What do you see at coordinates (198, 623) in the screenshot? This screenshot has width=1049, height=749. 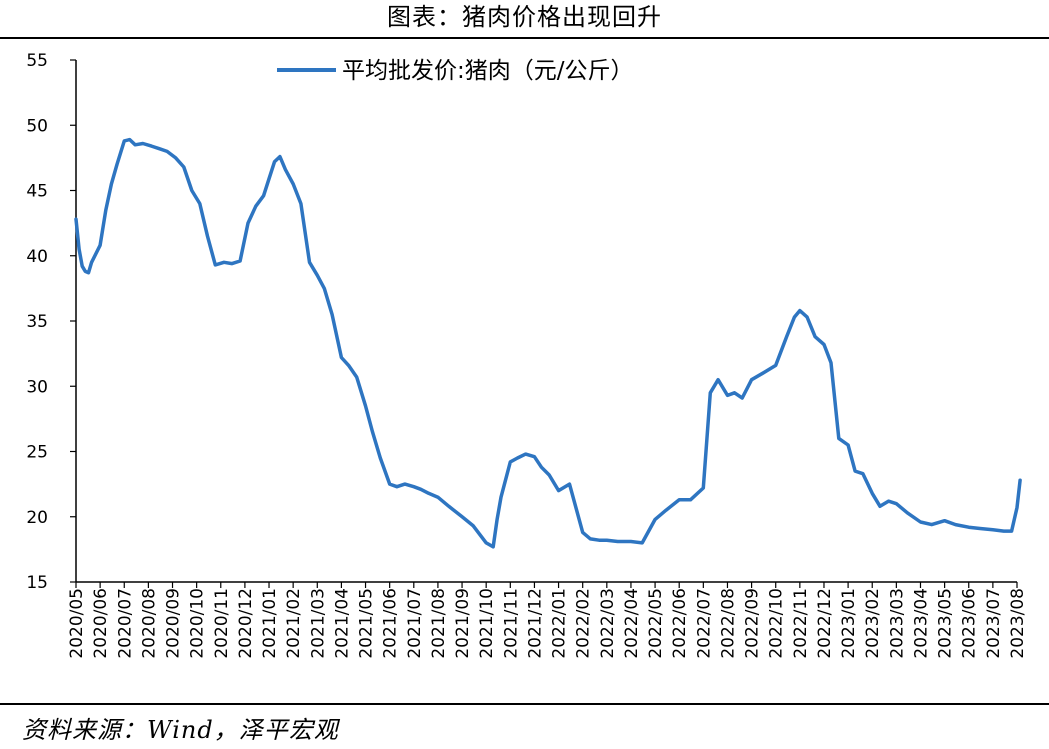 I see `x-tick-label: 2020/10` at bounding box center [198, 623].